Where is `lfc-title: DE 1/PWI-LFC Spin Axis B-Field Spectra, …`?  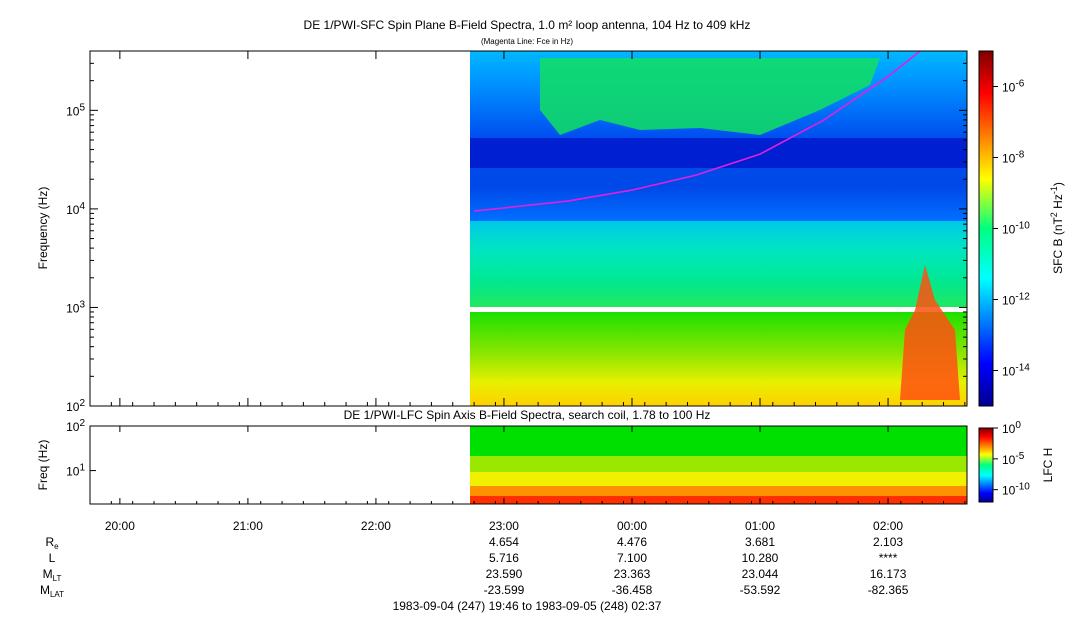 lfc-title: DE 1/PWI-LFC Spin Axis B-Field Spectra, … is located at coordinates (527, 415).